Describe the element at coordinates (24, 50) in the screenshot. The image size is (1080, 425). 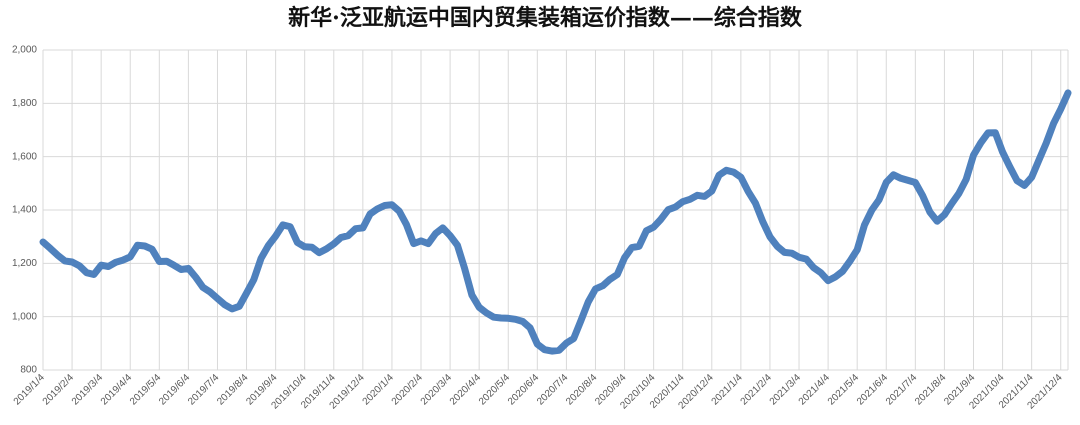
I see `y-tick-label: 2,000` at that location.